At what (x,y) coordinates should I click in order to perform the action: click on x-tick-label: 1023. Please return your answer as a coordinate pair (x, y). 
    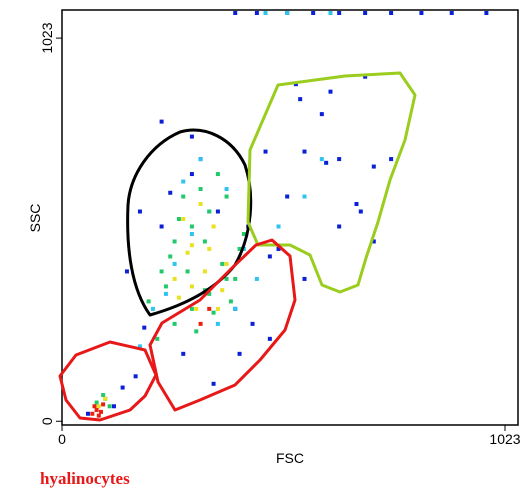
    Looking at the image, I should click on (504, 439).